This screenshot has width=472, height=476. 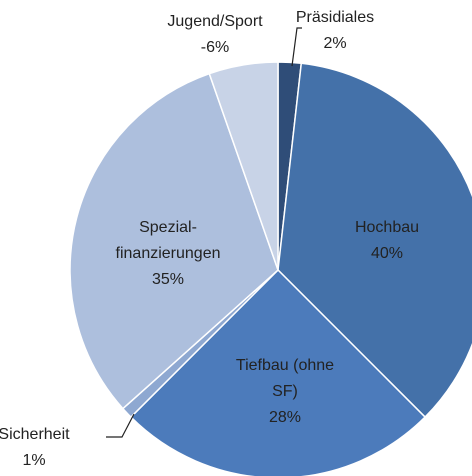 I want to click on value-label: -6%, so click(x=215, y=47).